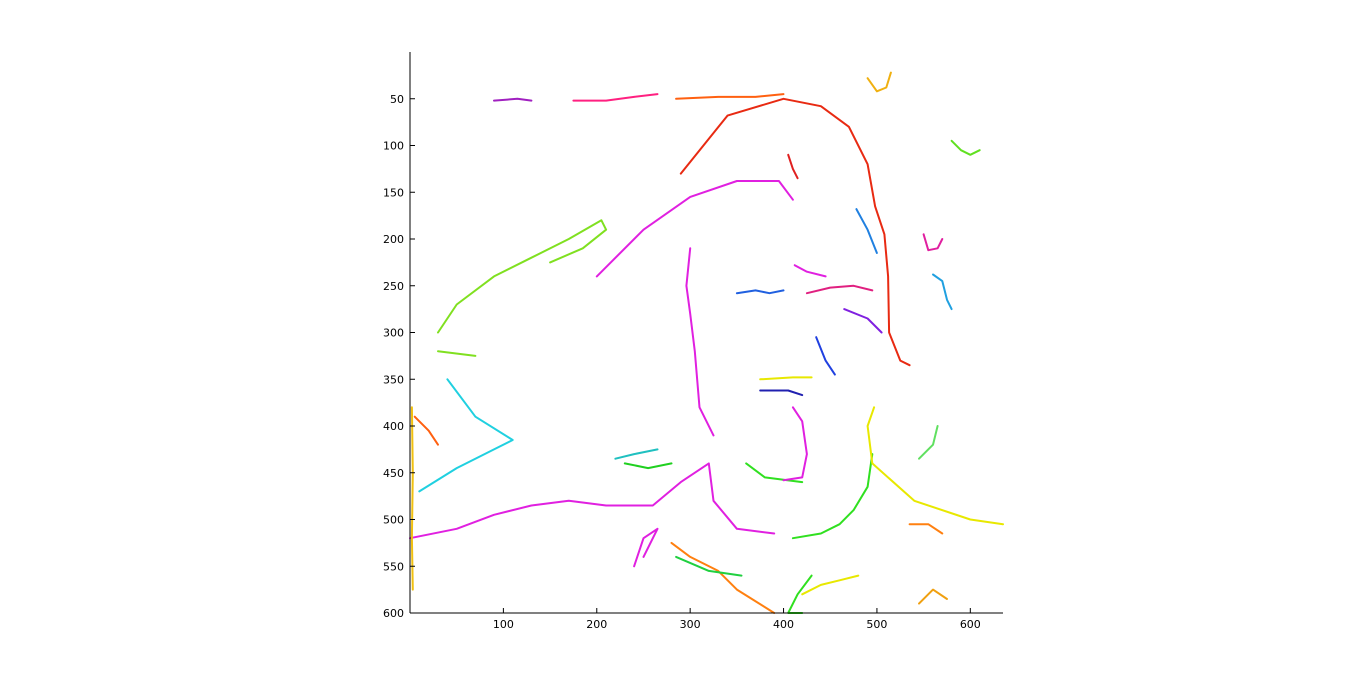  I want to click on x-tick-label: 600, so click(970, 624).